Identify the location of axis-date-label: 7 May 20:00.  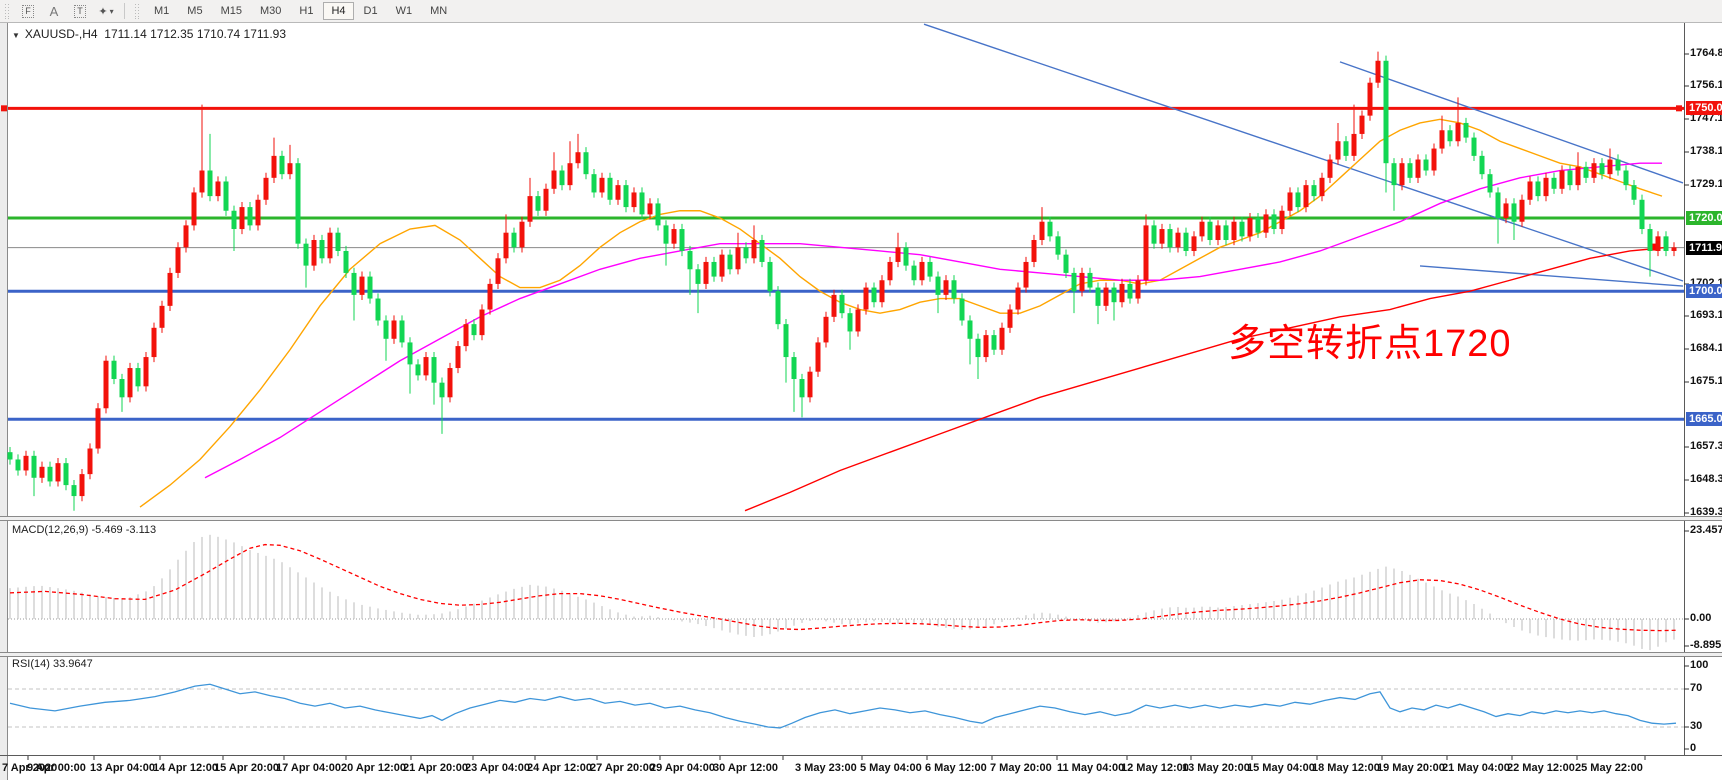
(1021, 768).